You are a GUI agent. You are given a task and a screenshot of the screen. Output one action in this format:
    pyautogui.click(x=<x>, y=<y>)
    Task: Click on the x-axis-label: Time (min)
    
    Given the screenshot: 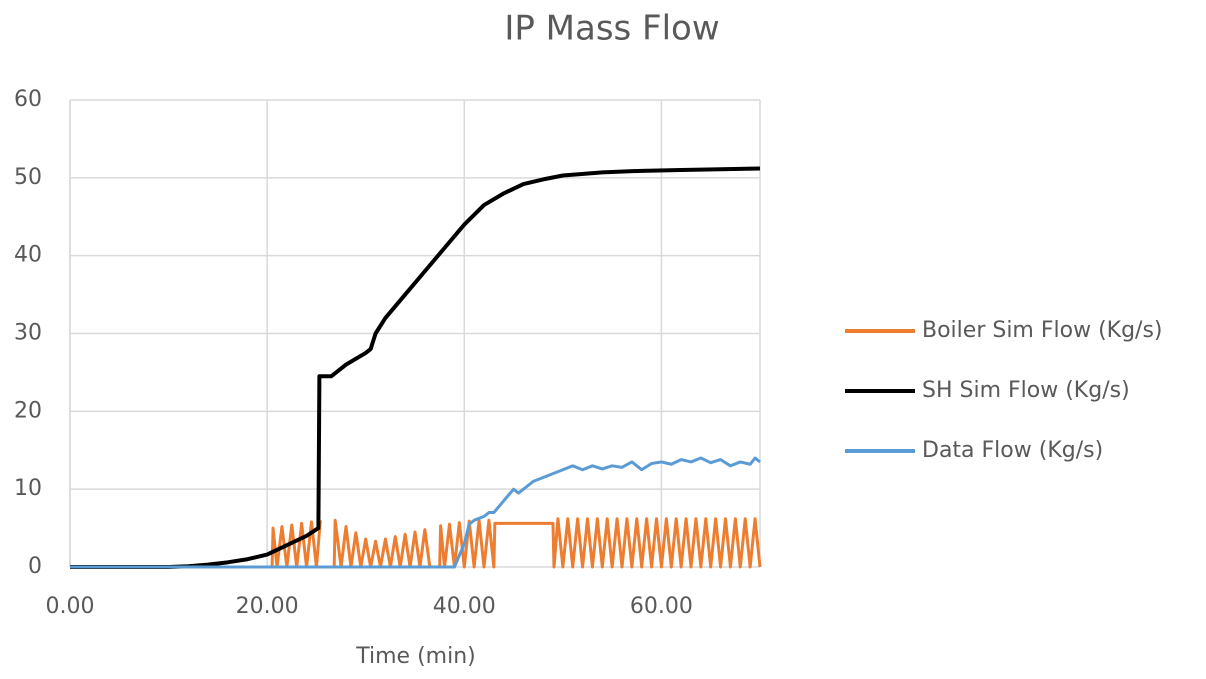 What is the action you would take?
    pyautogui.click(x=415, y=656)
    